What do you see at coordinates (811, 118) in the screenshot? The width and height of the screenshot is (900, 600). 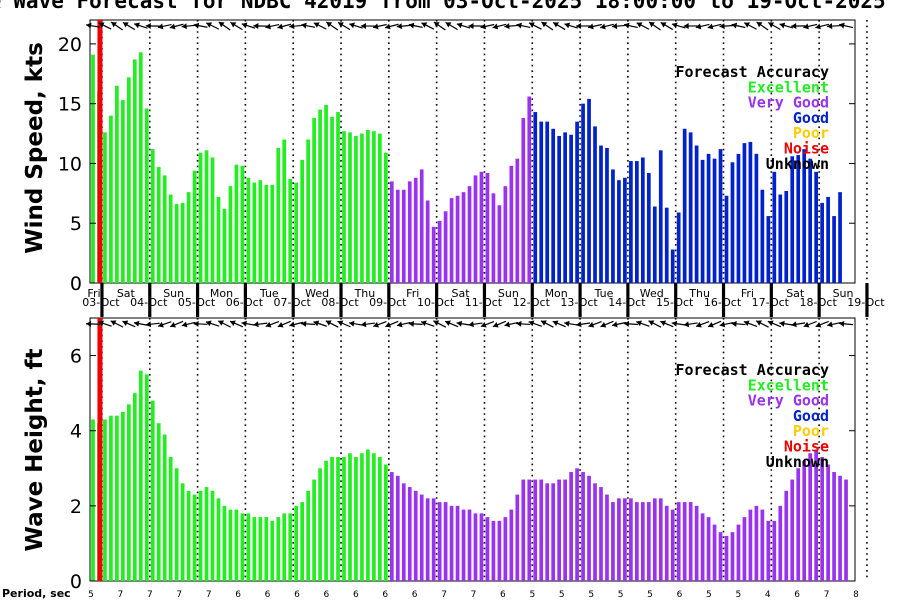 I see `legend-item: Good` at bounding box center [811, 118].